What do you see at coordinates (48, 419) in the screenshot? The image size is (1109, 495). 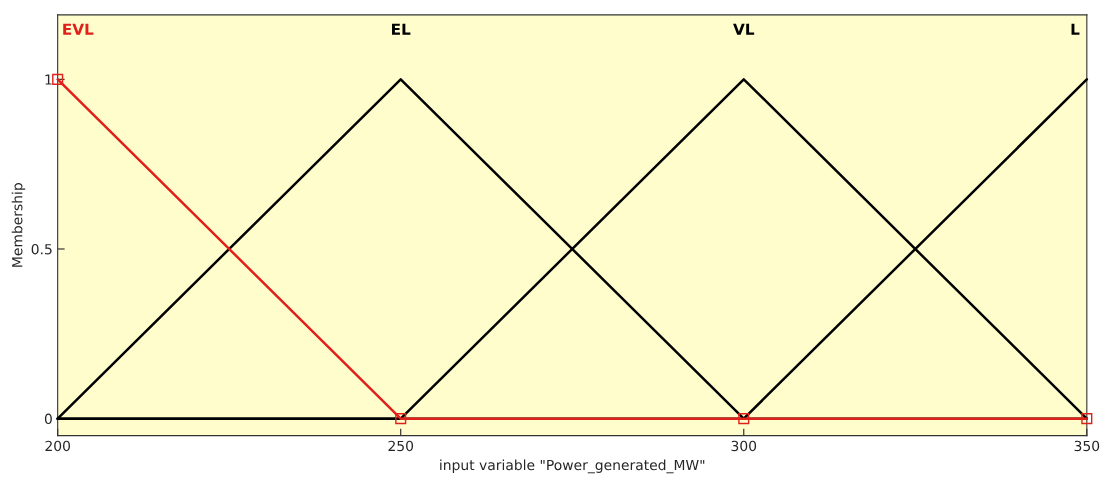 I see `y-tick-label: 0` at bounding box center [48, 419].